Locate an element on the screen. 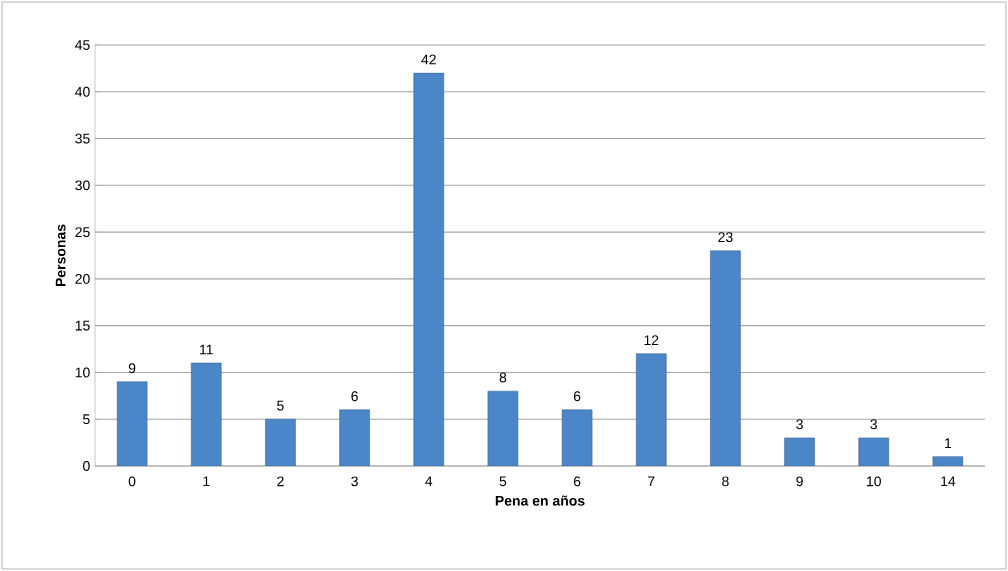 The width and height of the screenshot is (1008, 571). data-label: 1 is located at coordinates (948, 443).